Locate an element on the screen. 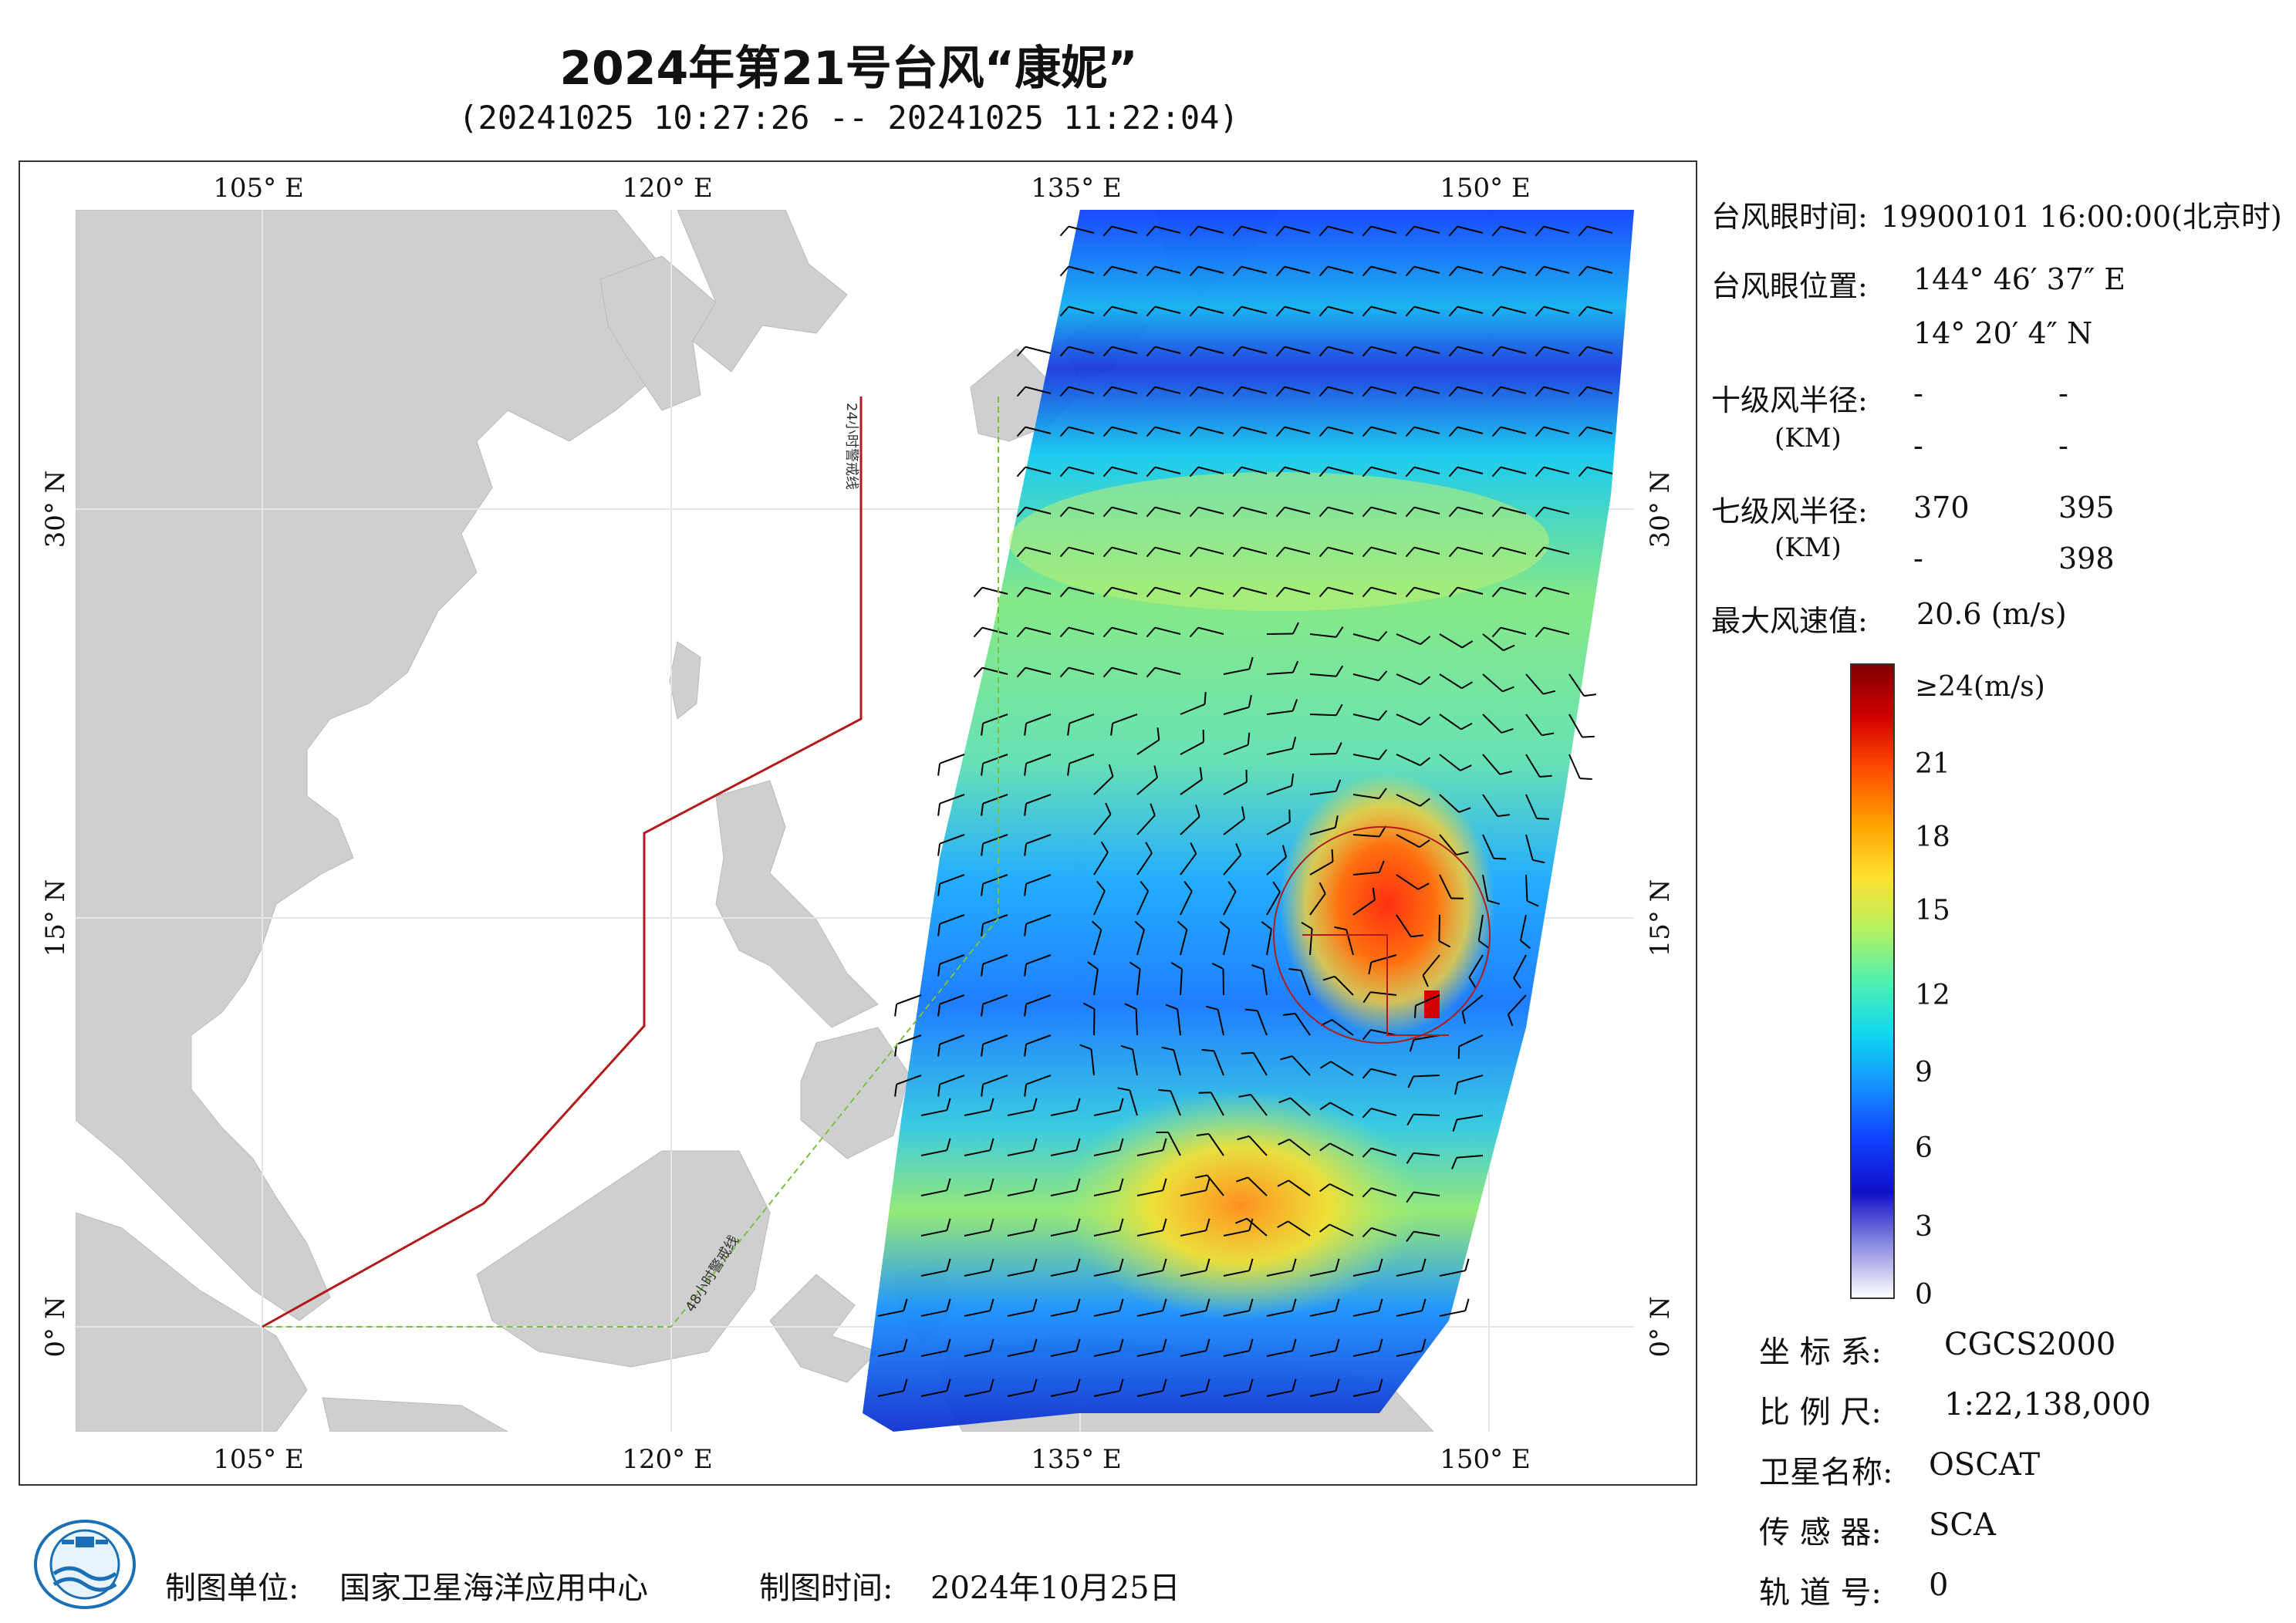 This screenshot has height=1623, width=2296. lon-tick-top-150: 150° E is located at coordinates (1485, 188).